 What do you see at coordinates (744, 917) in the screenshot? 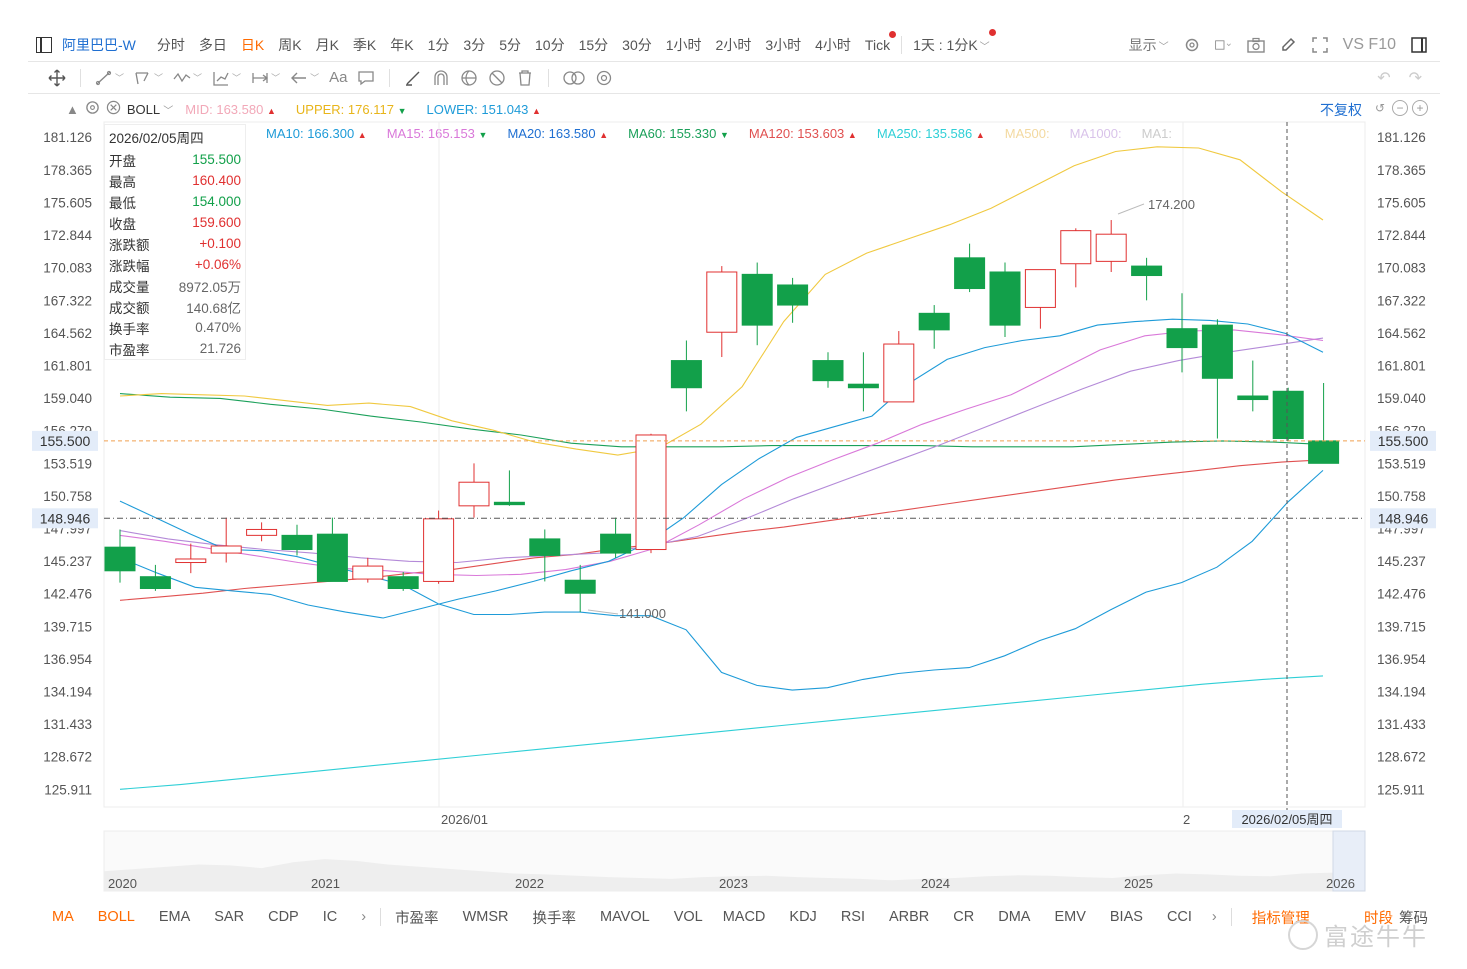
I see `sub-indicator-tab: MACD` at bounding box center [744, 917].